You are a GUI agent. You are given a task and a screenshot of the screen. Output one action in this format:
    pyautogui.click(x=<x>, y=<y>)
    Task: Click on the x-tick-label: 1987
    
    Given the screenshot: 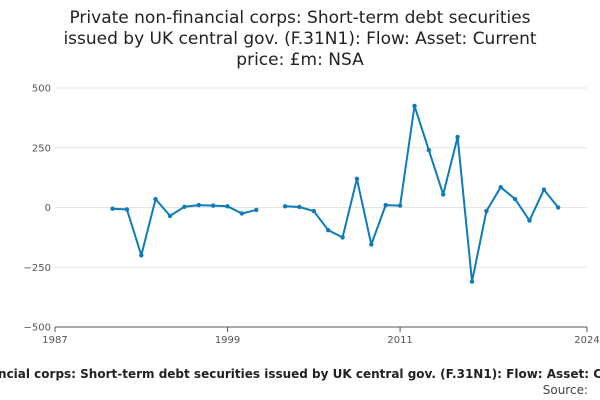 What is the action you would take?
    pyautogui.click(x=54, y=340)
    